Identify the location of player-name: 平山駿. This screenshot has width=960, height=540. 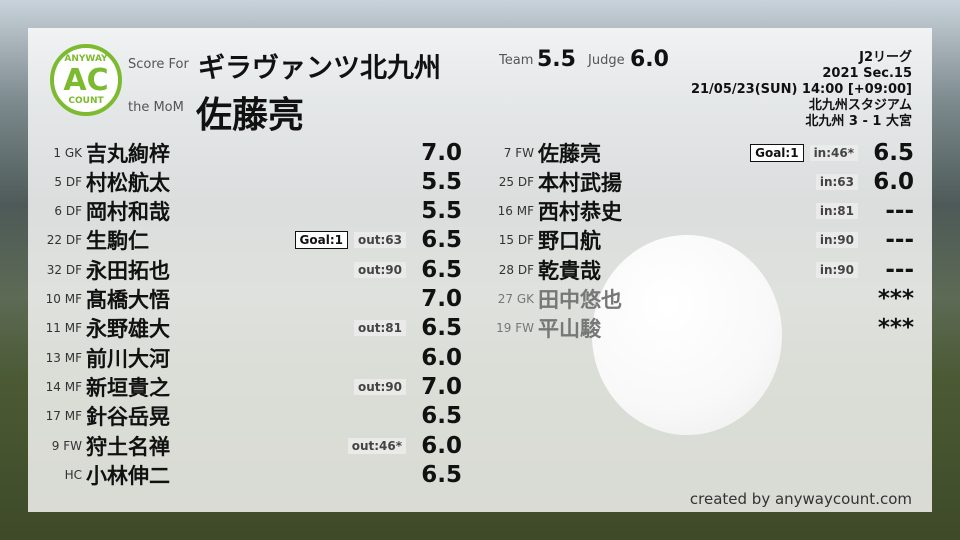
(569, 329).